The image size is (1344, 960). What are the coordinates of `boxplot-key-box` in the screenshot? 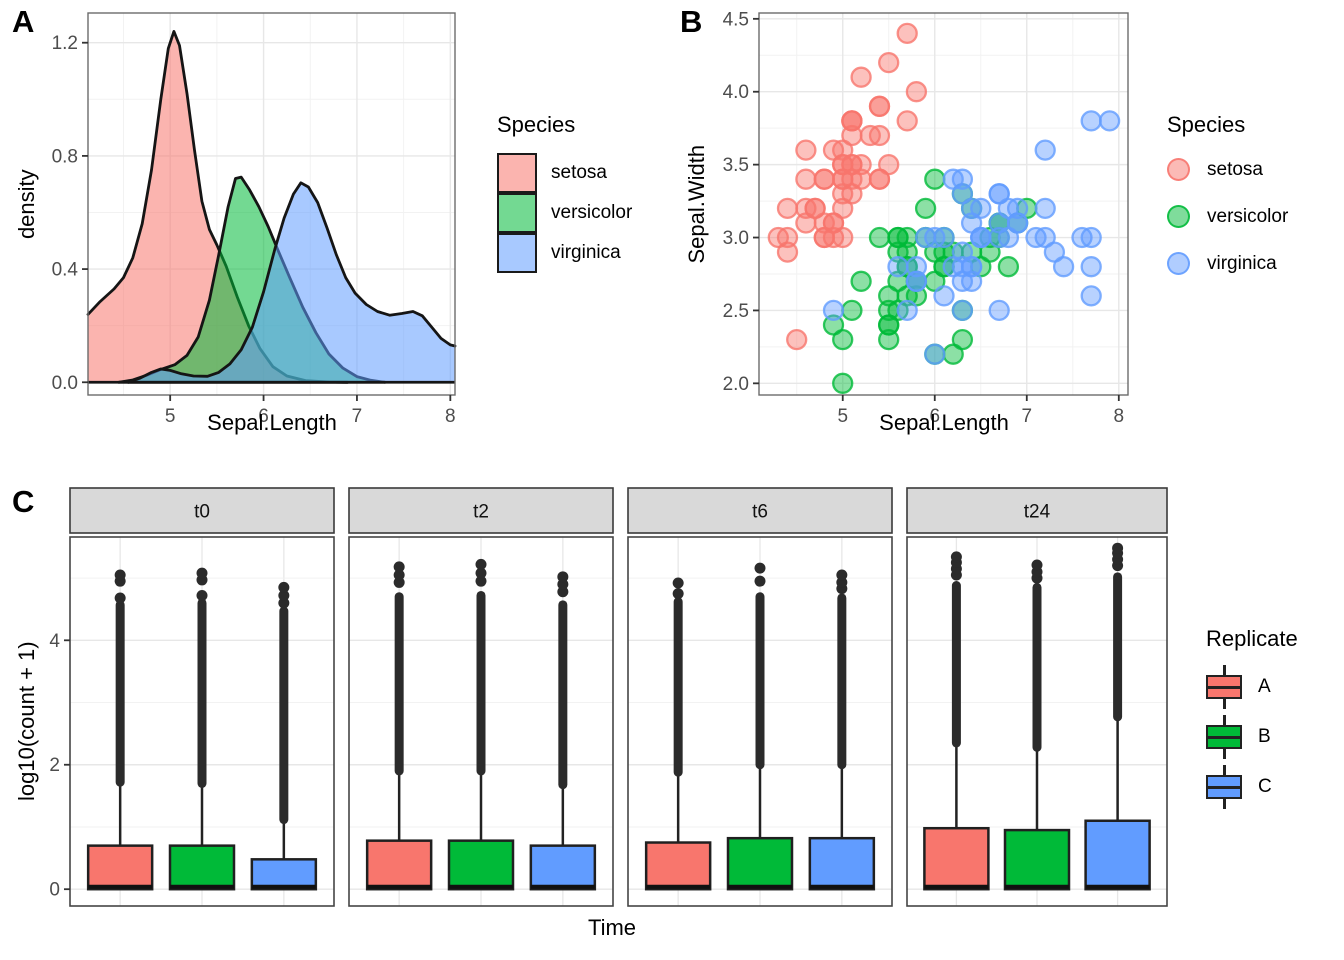 It's located at (1224, 737).